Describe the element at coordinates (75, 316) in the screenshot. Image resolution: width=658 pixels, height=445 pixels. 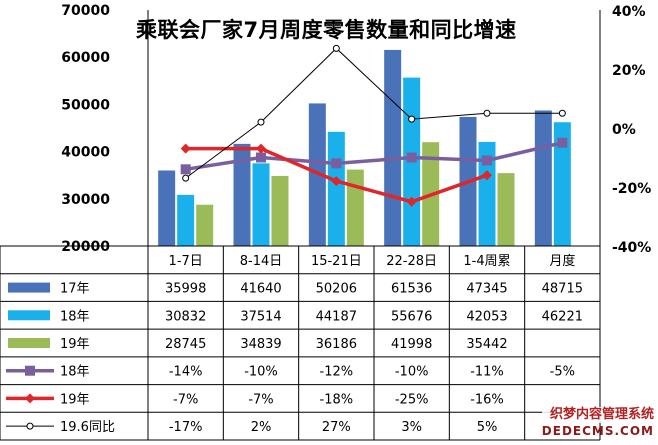
I see `legend-label-bar-2: 18年` at that location.